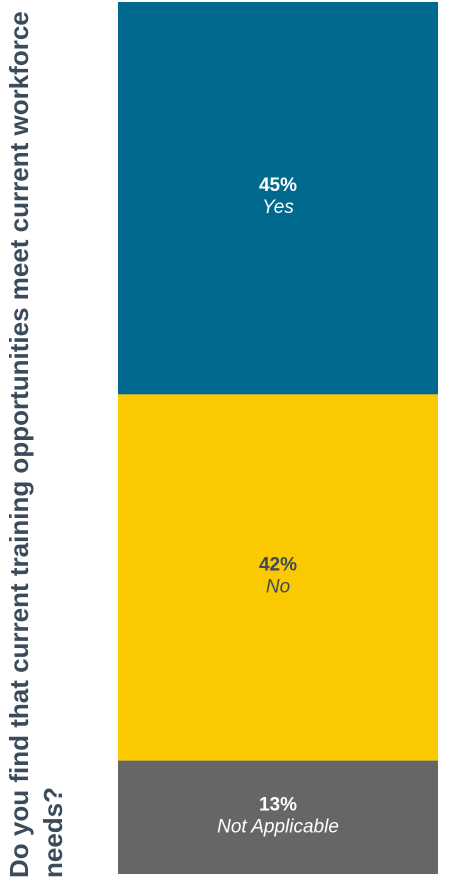 The height and width of the screenshot is (887, 450). Describe the element at coordinates (278, 587) in the screenshot. I see `segment-name: No` at that location.